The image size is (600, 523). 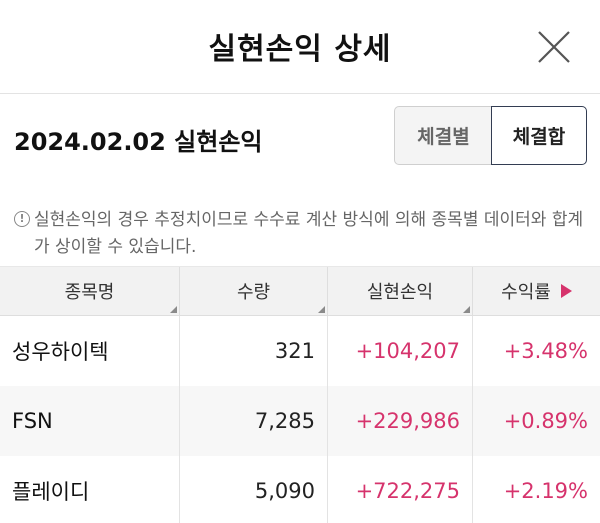 I want to click on table-header: 종목명 수량 실현손익 수익률, so click(x=300, y=291).